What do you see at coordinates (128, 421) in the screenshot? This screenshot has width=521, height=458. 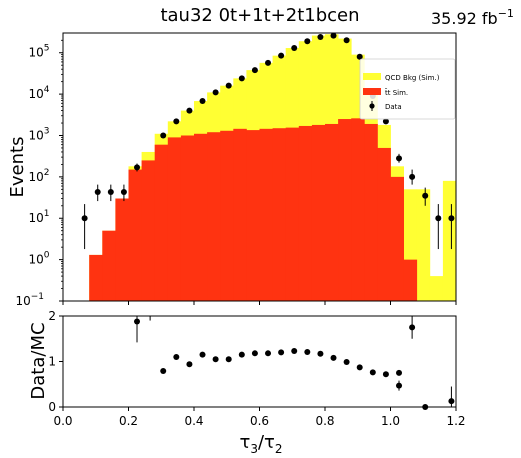 I see `x-tick-label: 0.2` at bounding box center [128, 421].